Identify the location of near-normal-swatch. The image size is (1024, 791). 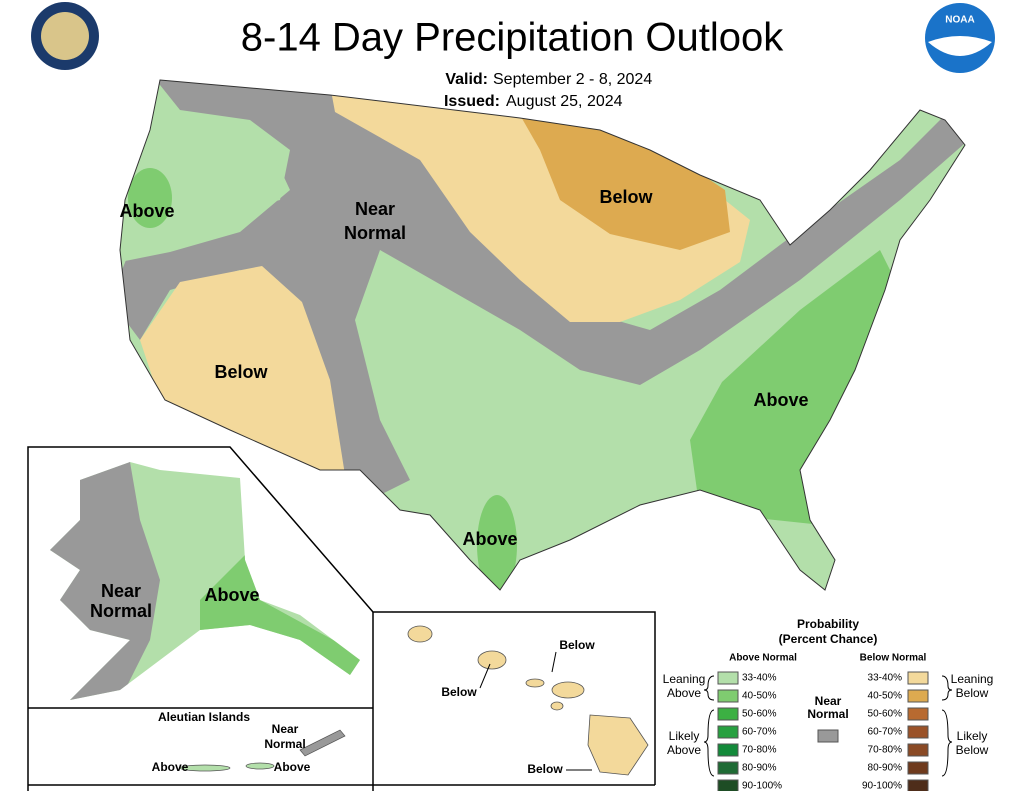
(828, 736).